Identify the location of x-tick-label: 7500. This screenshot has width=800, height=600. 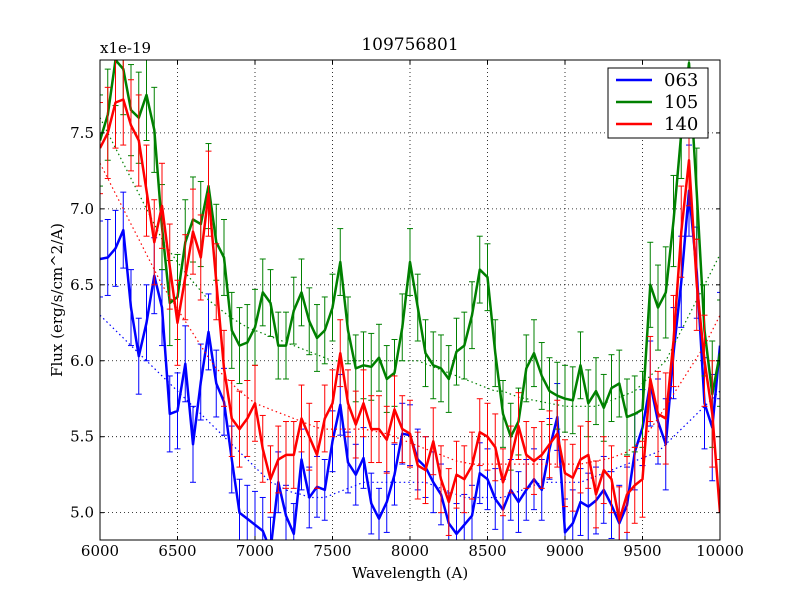
(332, 551).